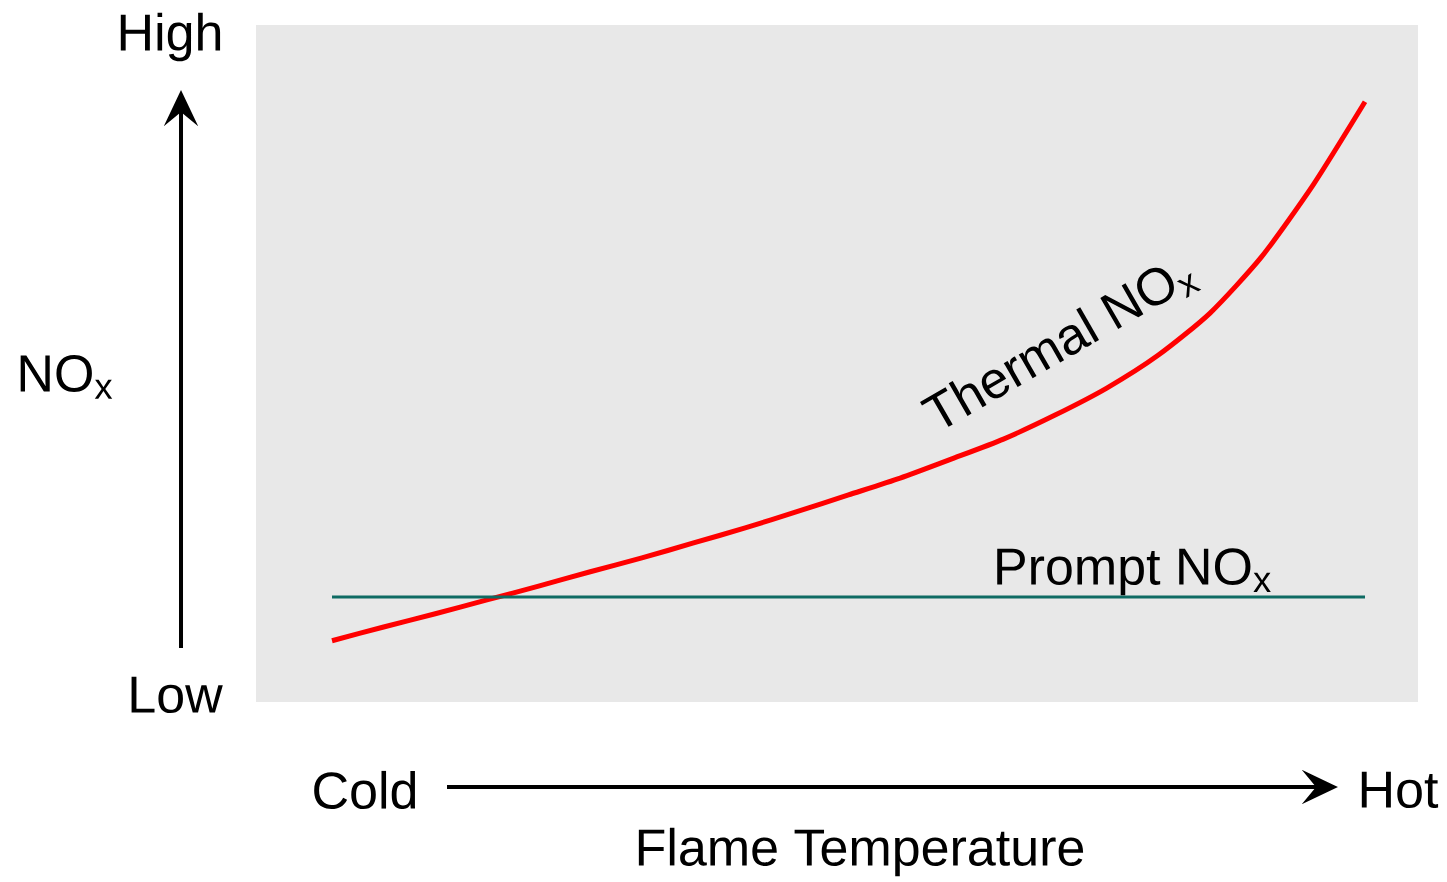  Describe the element at coordinates (1400, 790) in the screenshot. I see `text: Hot` at that location.